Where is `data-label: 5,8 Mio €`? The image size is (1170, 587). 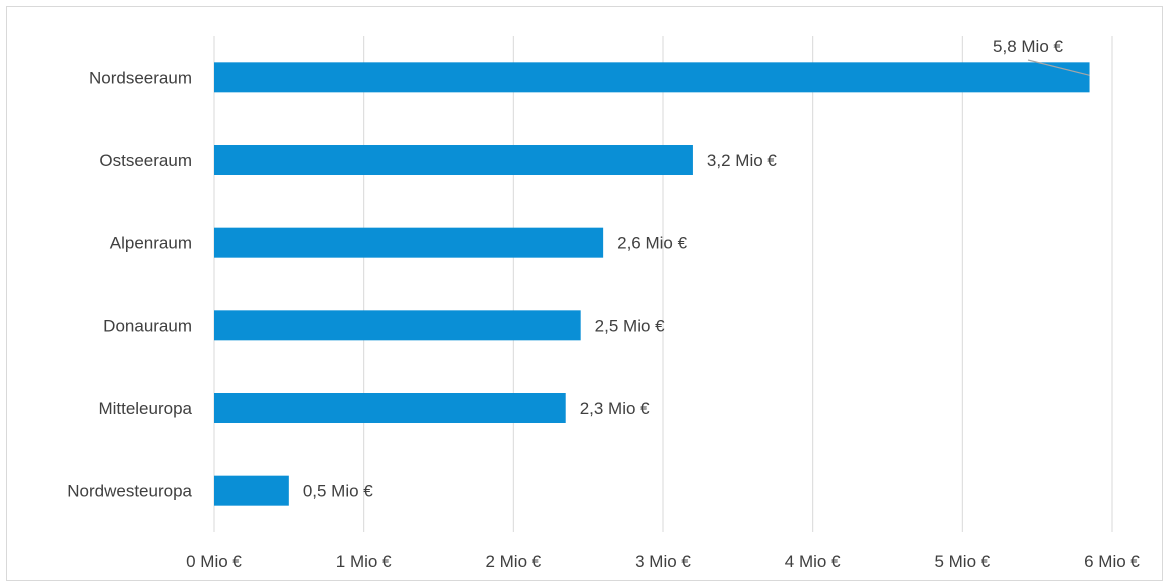 data-label: 5,8 Mio € is located at coordinates (1028, 46).